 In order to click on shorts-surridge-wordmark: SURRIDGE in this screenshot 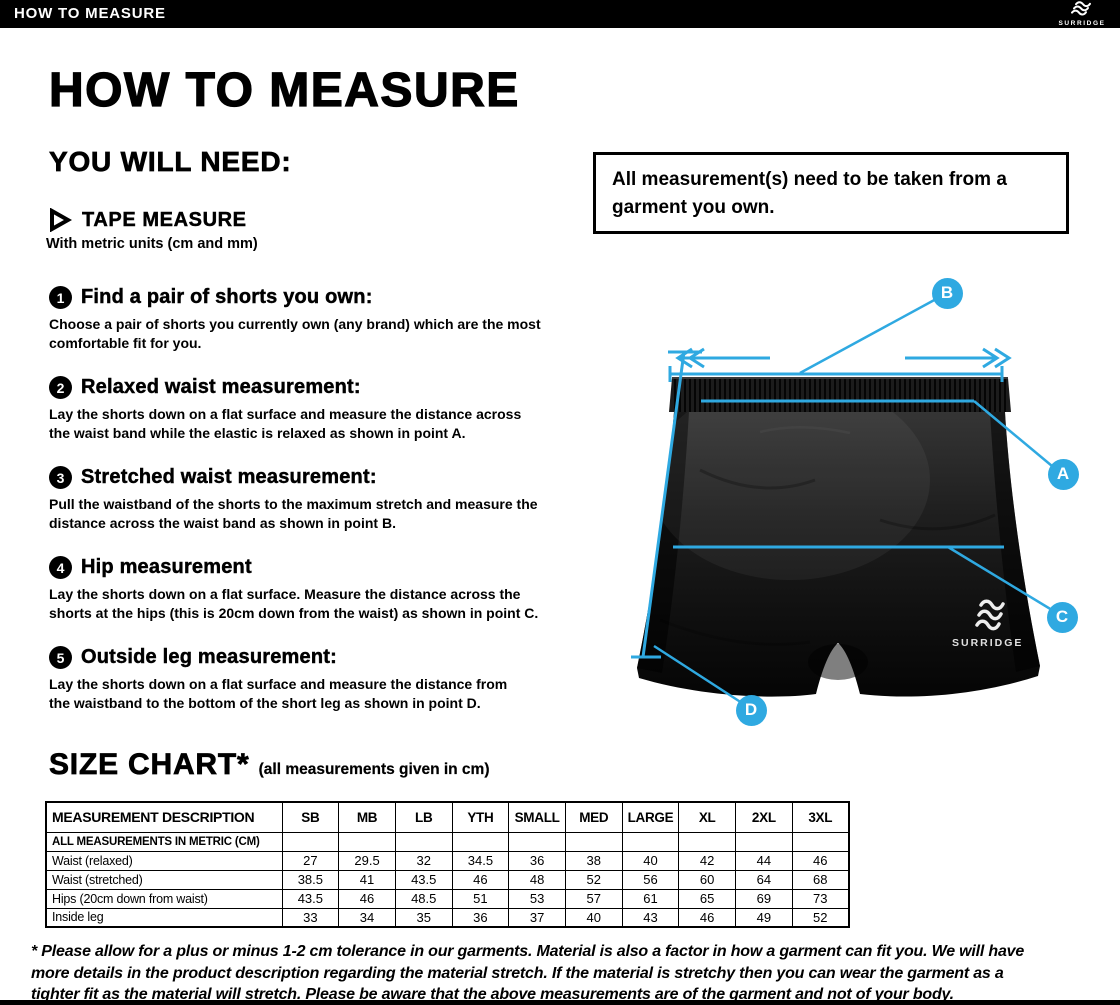, I will do `click(987, 643)`.